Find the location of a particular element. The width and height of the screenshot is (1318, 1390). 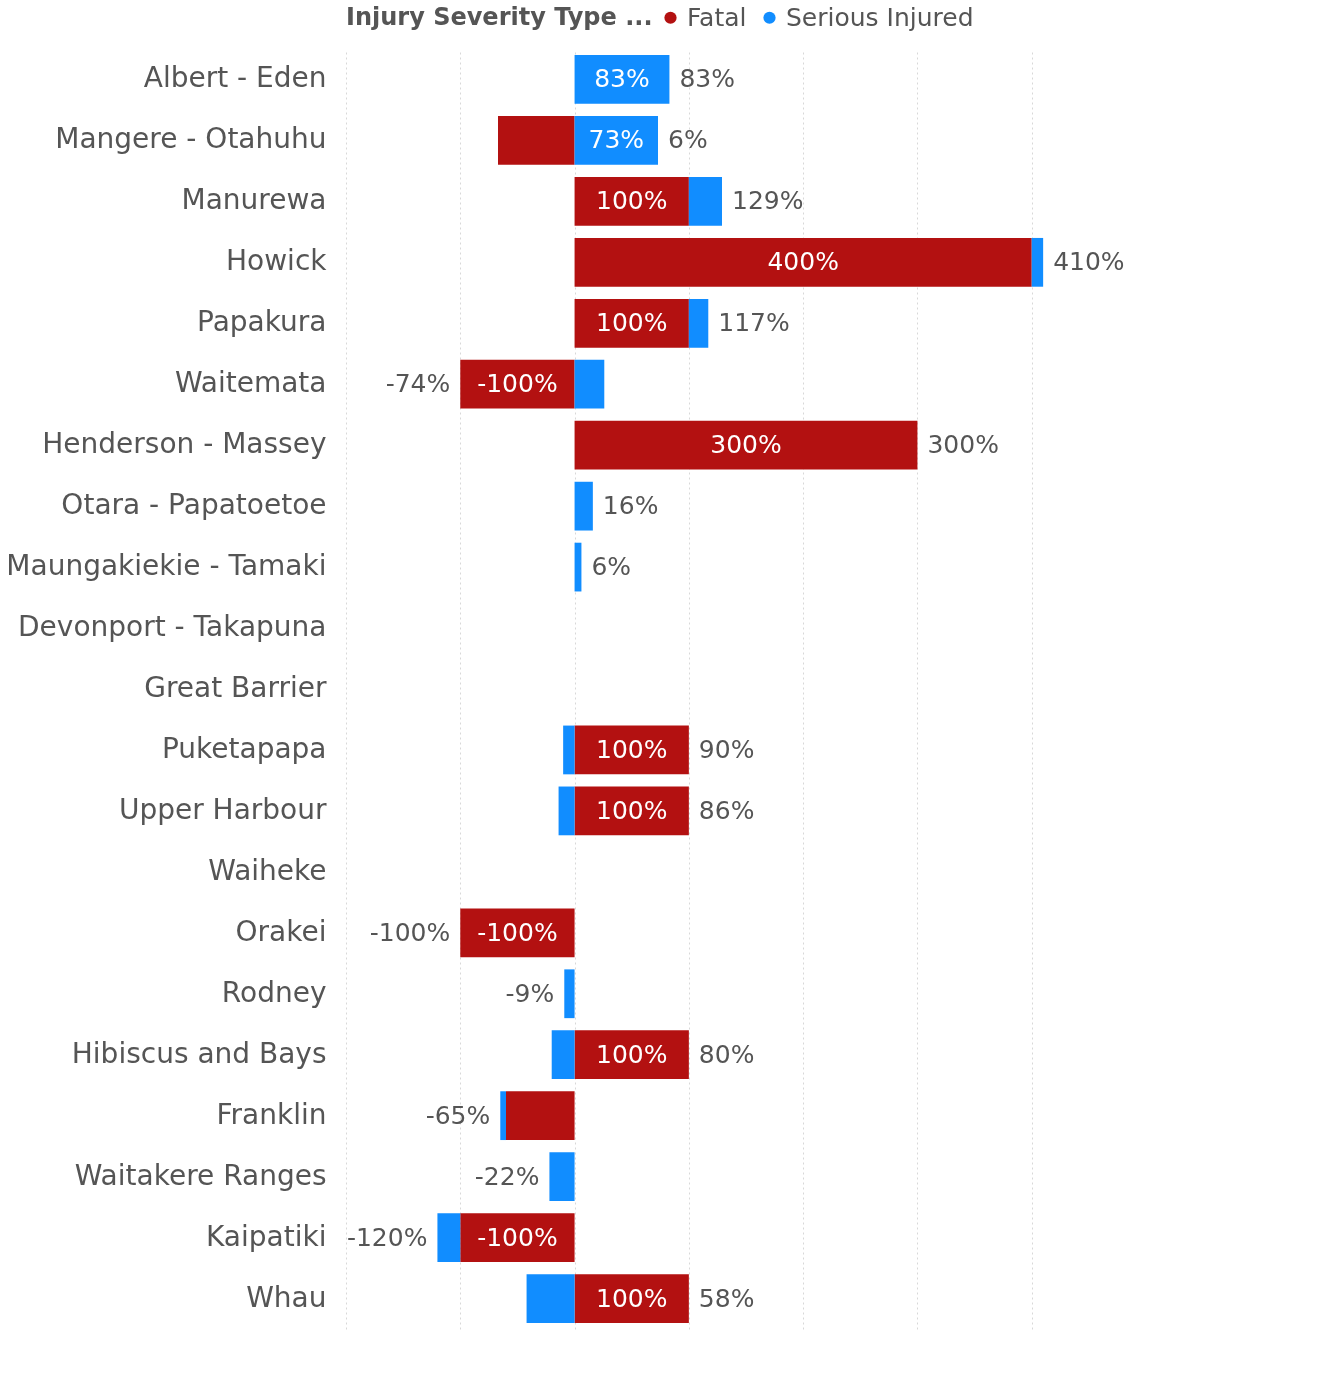

y-tick-label: Mangere - Otahuhu is located at coordinates (191, 139).